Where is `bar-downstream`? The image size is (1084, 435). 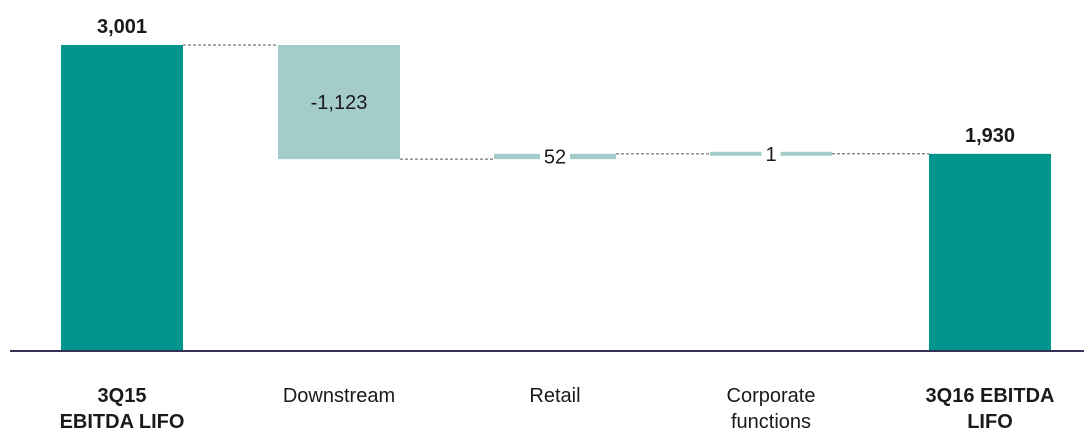
bar-downstream is located at coordinates (339, 102).